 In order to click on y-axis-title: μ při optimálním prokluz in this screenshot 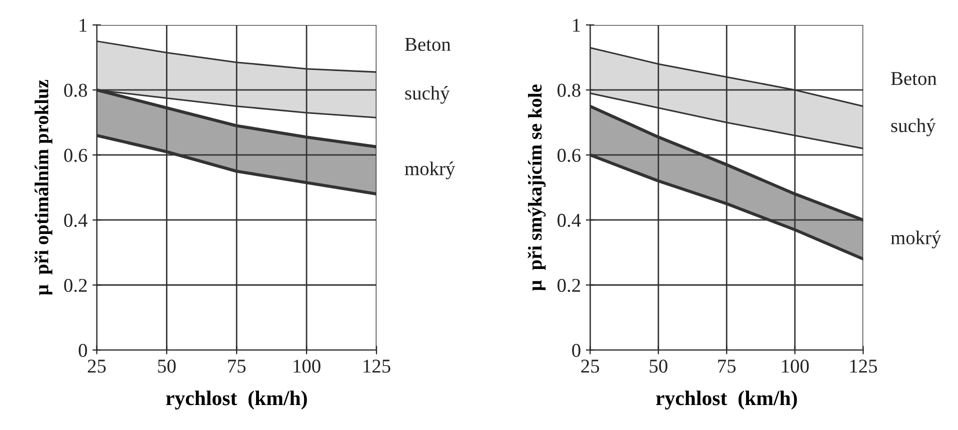, I will do `click(43, 188)`.